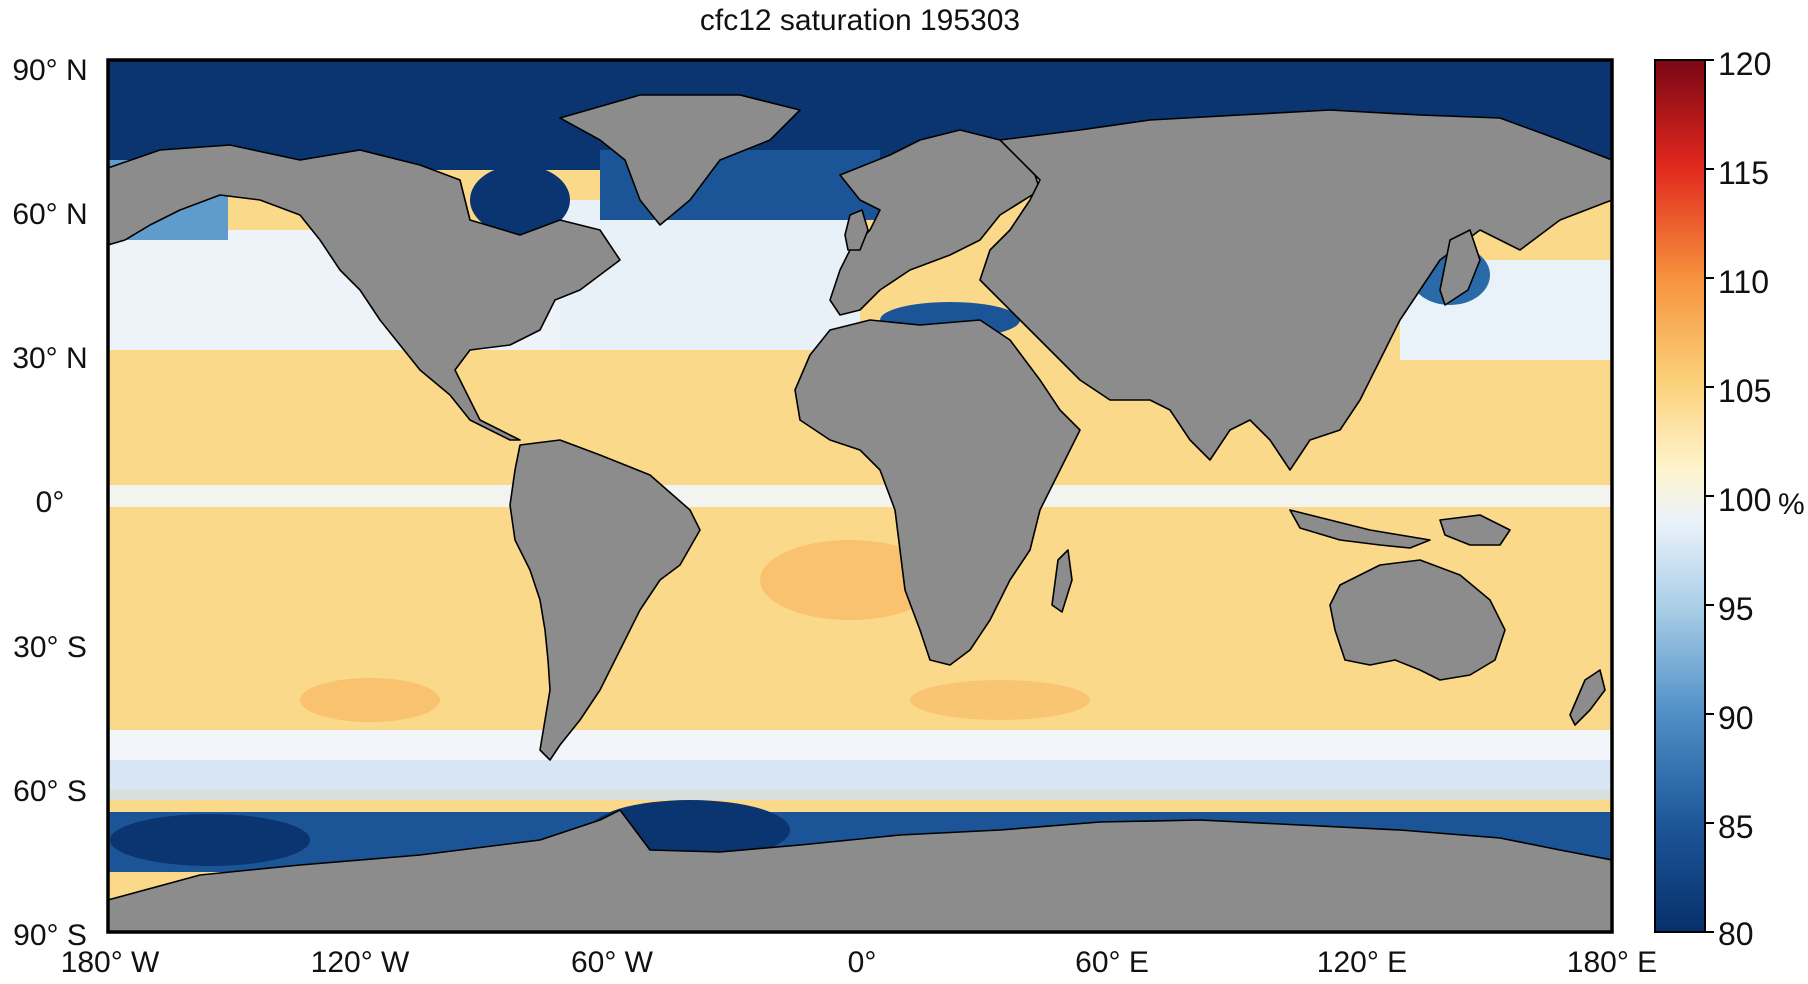 The image size is (1808, 984). I want to click on africa, so click(937, 492).